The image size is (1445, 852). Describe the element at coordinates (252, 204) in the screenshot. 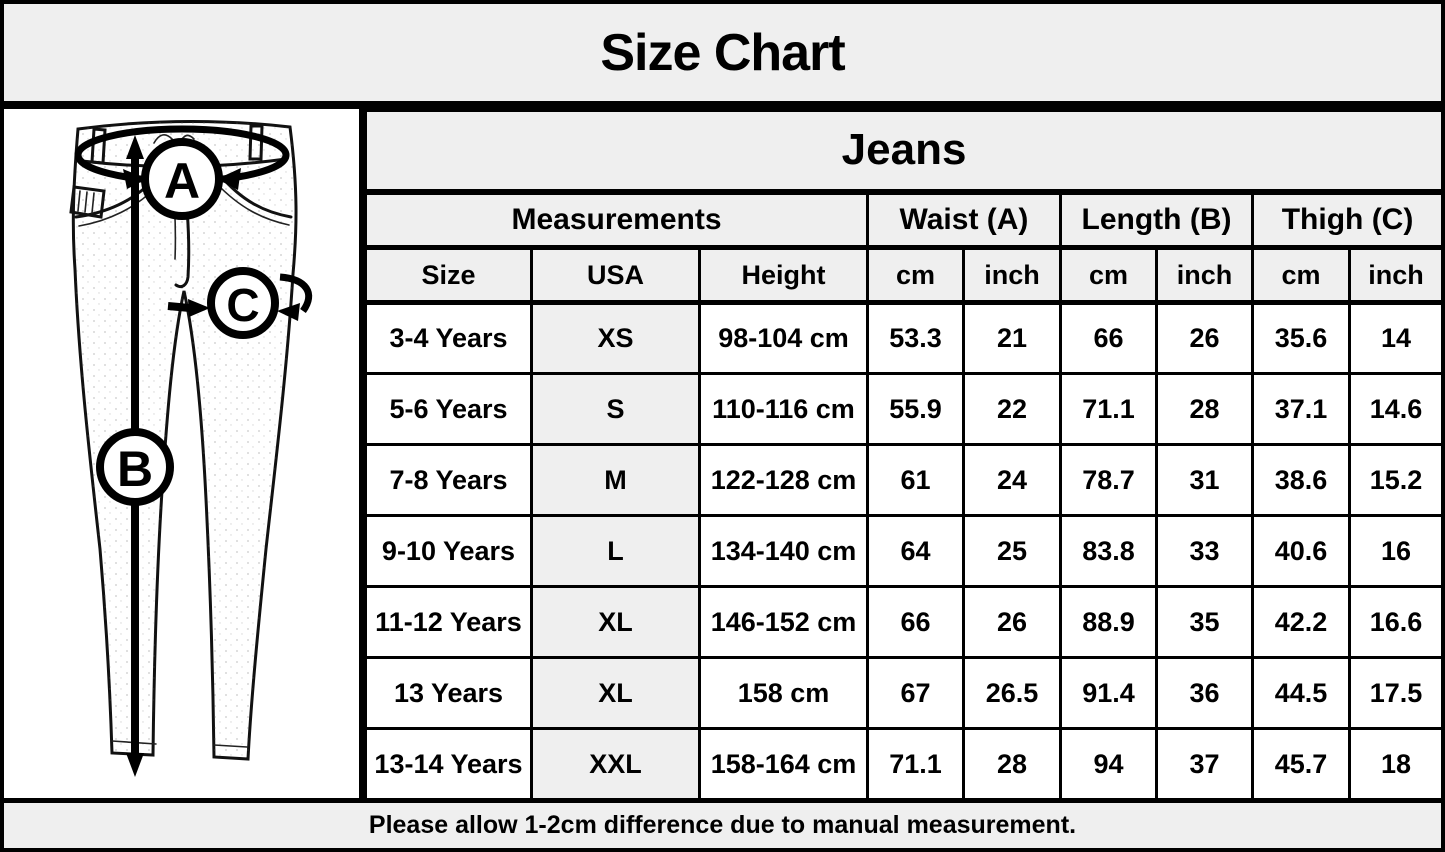

I see `pocket-right-stitch` at that location.